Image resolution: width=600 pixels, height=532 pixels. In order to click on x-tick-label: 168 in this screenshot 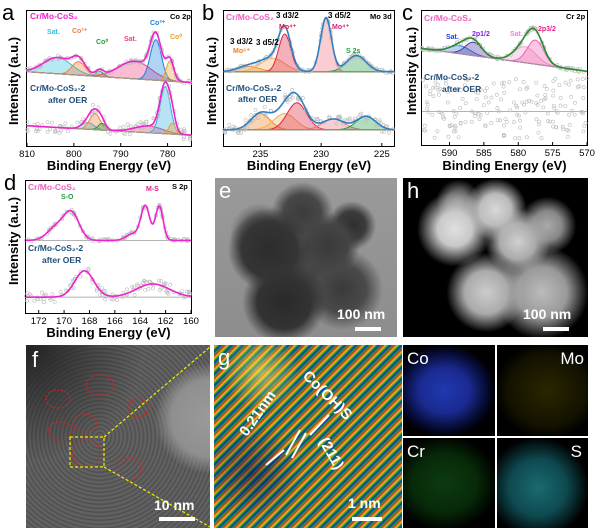, I will do `click(90, 321)`.